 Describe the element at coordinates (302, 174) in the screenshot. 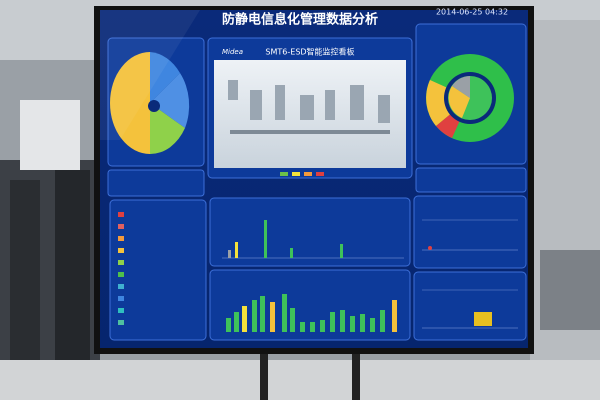

I see `status-legend` at that location.